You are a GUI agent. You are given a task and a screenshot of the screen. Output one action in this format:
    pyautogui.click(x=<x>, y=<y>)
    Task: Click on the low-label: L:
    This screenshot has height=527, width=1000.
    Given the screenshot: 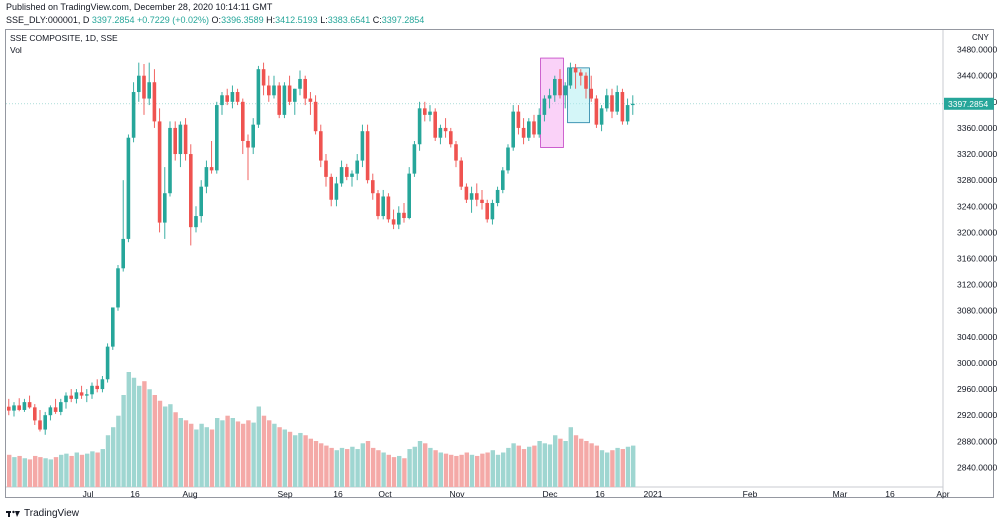 What is the action you would take?
    pyautogui.click(x=324, y=20)
    